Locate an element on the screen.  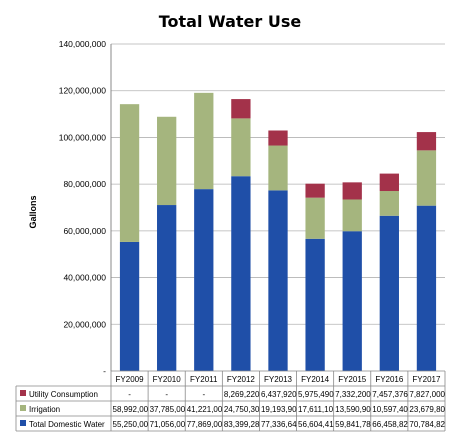
y-tick-label: 20,000,000 is located at coordinates (84, 324).